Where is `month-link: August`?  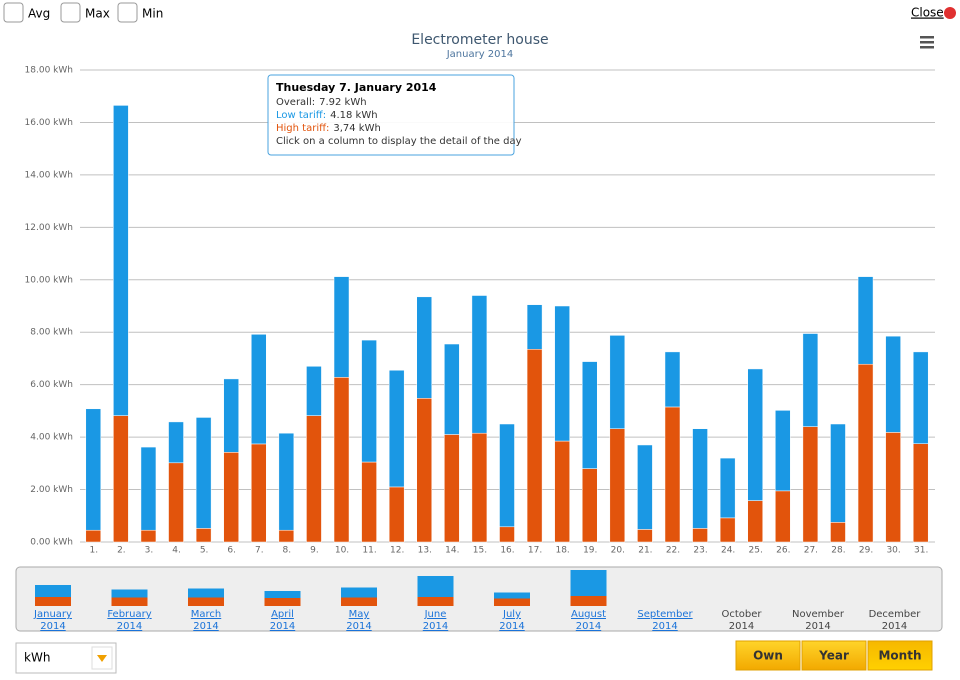
month-link: August is located at coordinates (588, 614).